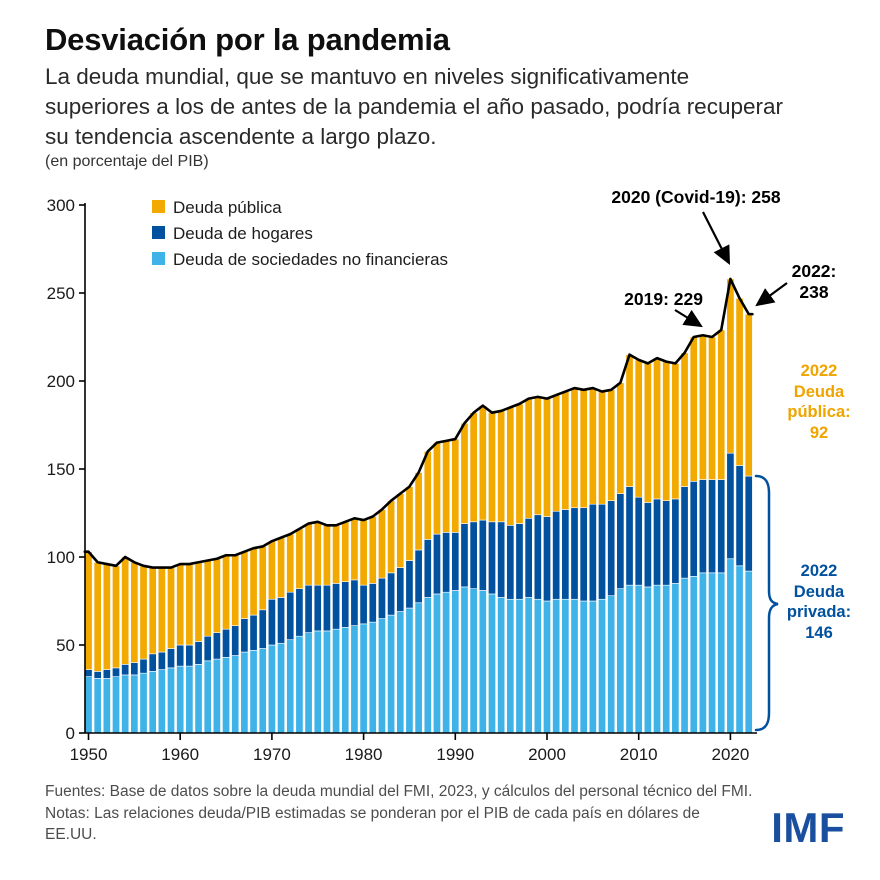  What do you see at coordinates (134, 704) in the screenshot?
I see `bar-1955-corporate` at bounding box center [134, 704].